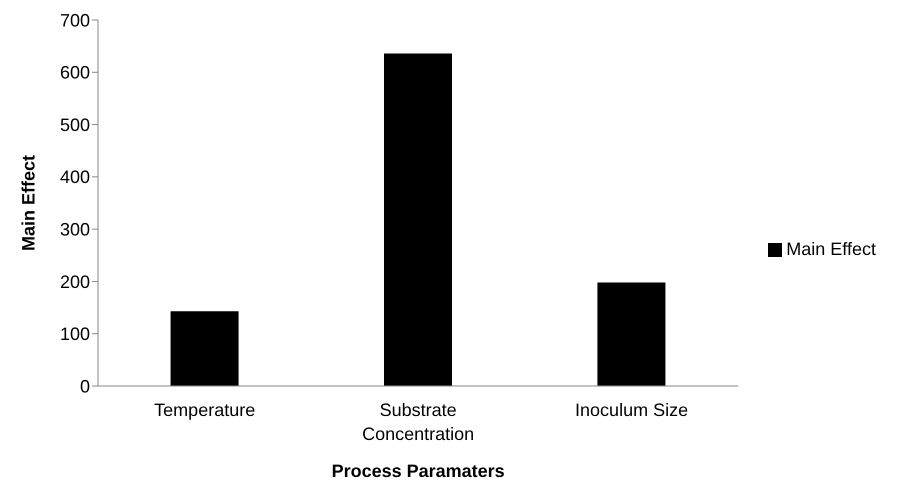  Describe the element at coordinates (28, 203) in the screenshot. I see `y-axis-title: Main Effect` at that location.